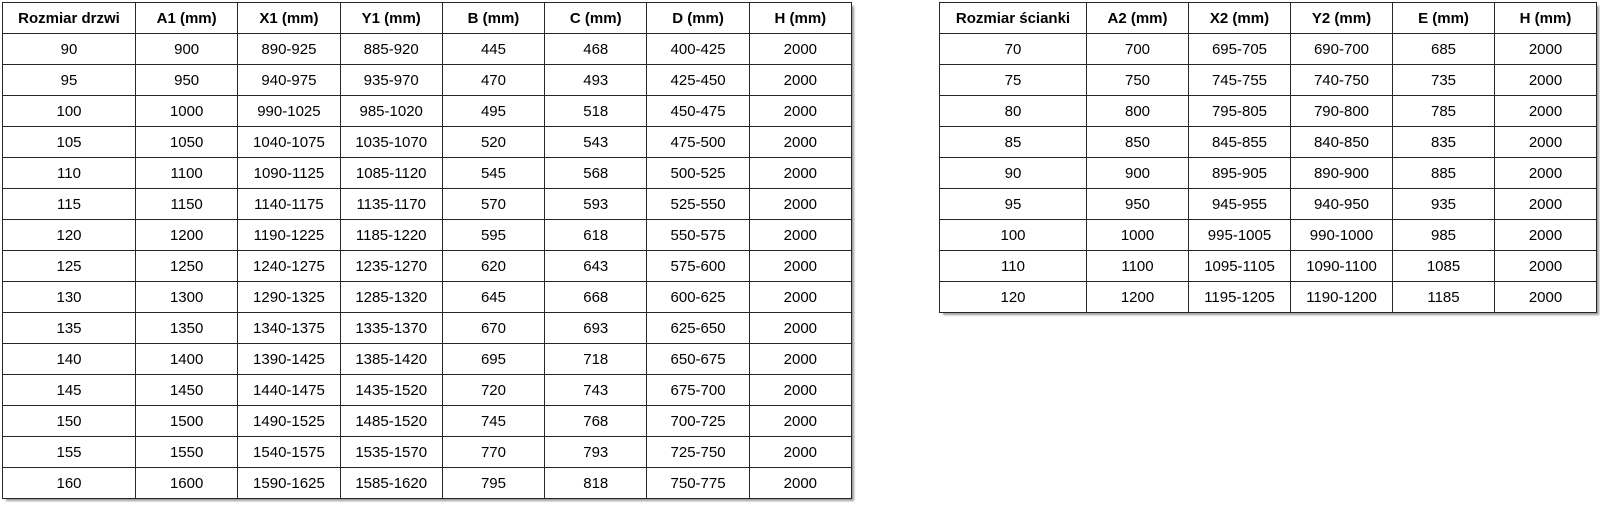 This screenshot has height=515, width=1600. I want to click on table-cell: 140, so click(69, 359).